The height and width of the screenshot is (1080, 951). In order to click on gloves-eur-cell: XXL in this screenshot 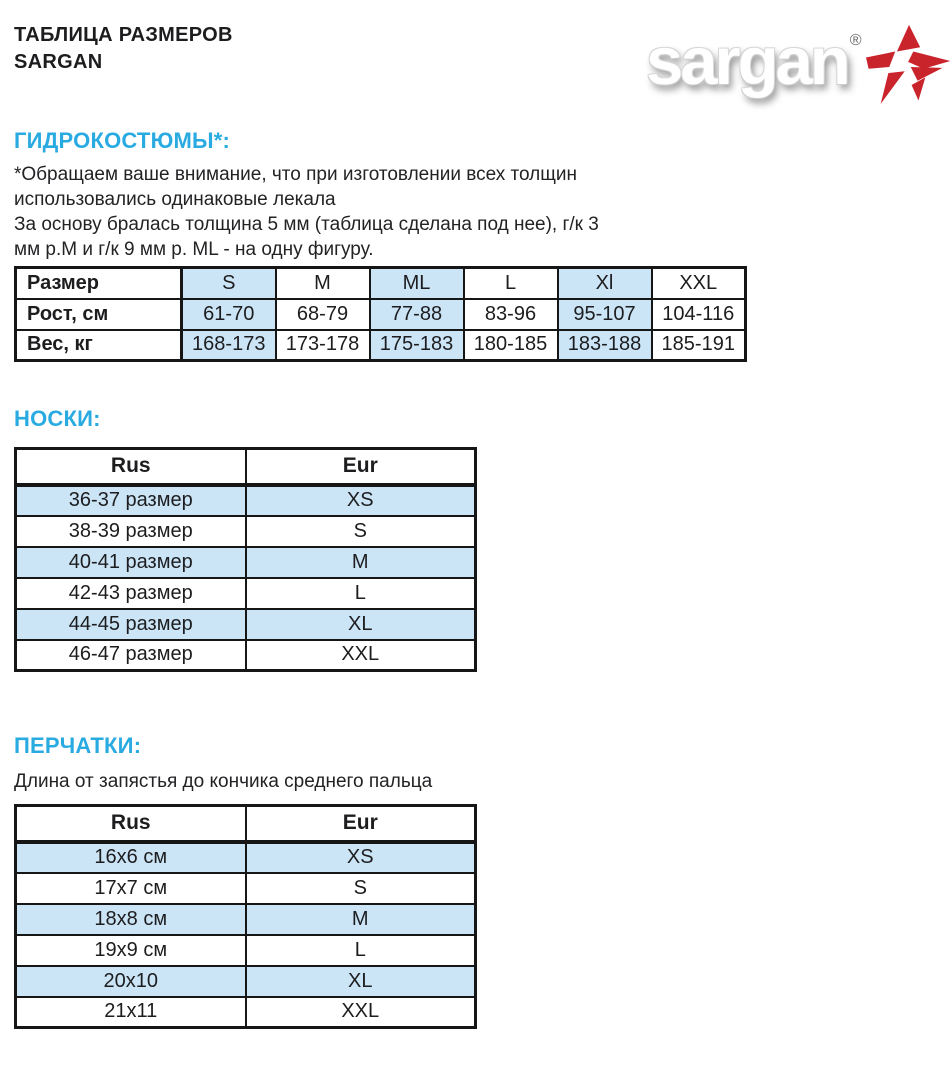, I will do `click(360, 1012)`.